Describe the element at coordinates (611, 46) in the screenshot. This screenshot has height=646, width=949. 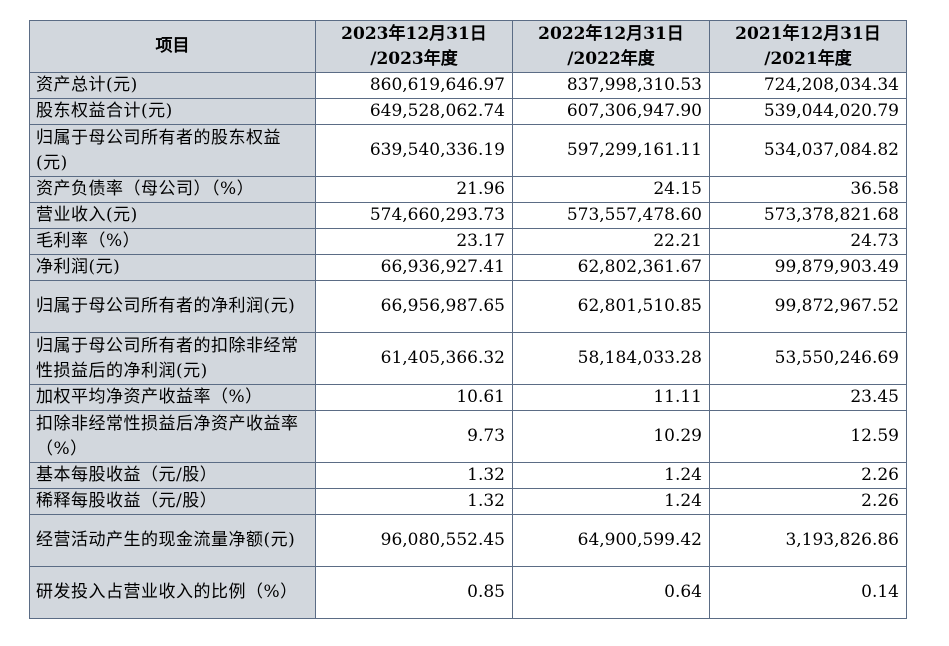
I see `header-2022: 2022年12月31日 /2022年度` at that location.